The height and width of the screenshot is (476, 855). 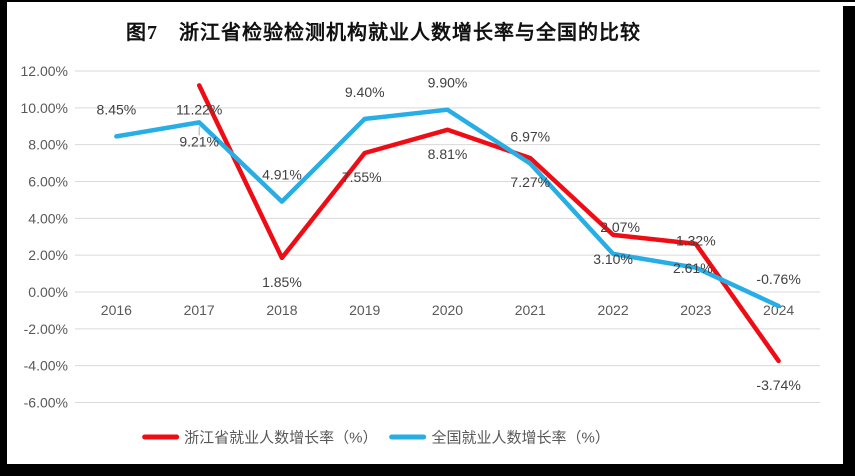 What do you see at coordinates (620, 227) in the screenshot?
I see `national-data-label: 2.07%` at bounding box center [620, 227].